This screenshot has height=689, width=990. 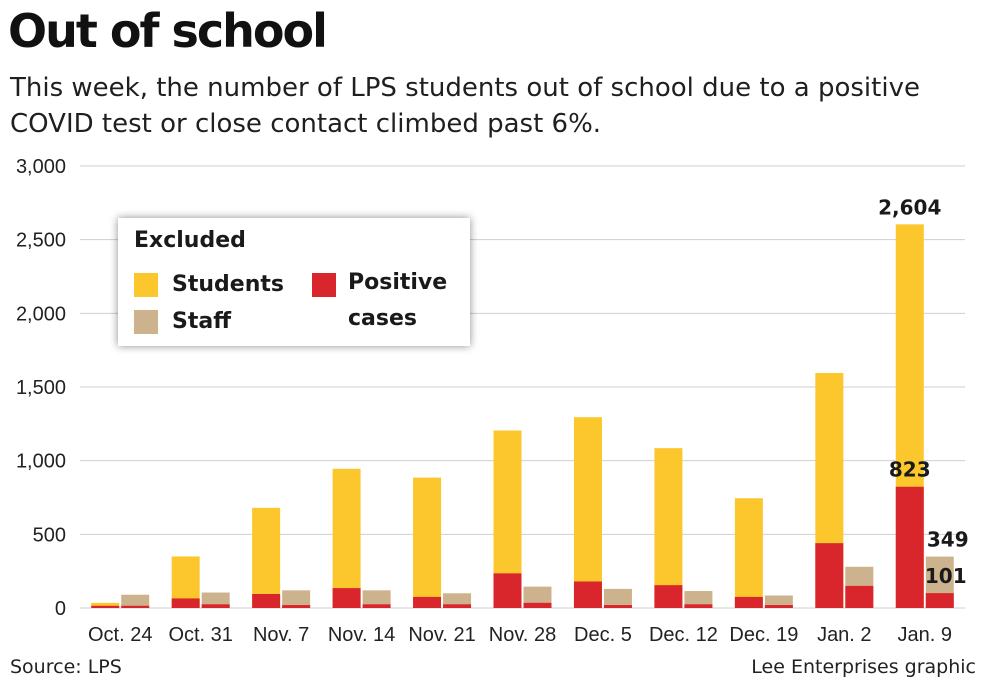 What do you see at coordinates (281, 635) in the screenshot?
I see `x-tick-label: Nov. 7` at bounding box center [281, 635].